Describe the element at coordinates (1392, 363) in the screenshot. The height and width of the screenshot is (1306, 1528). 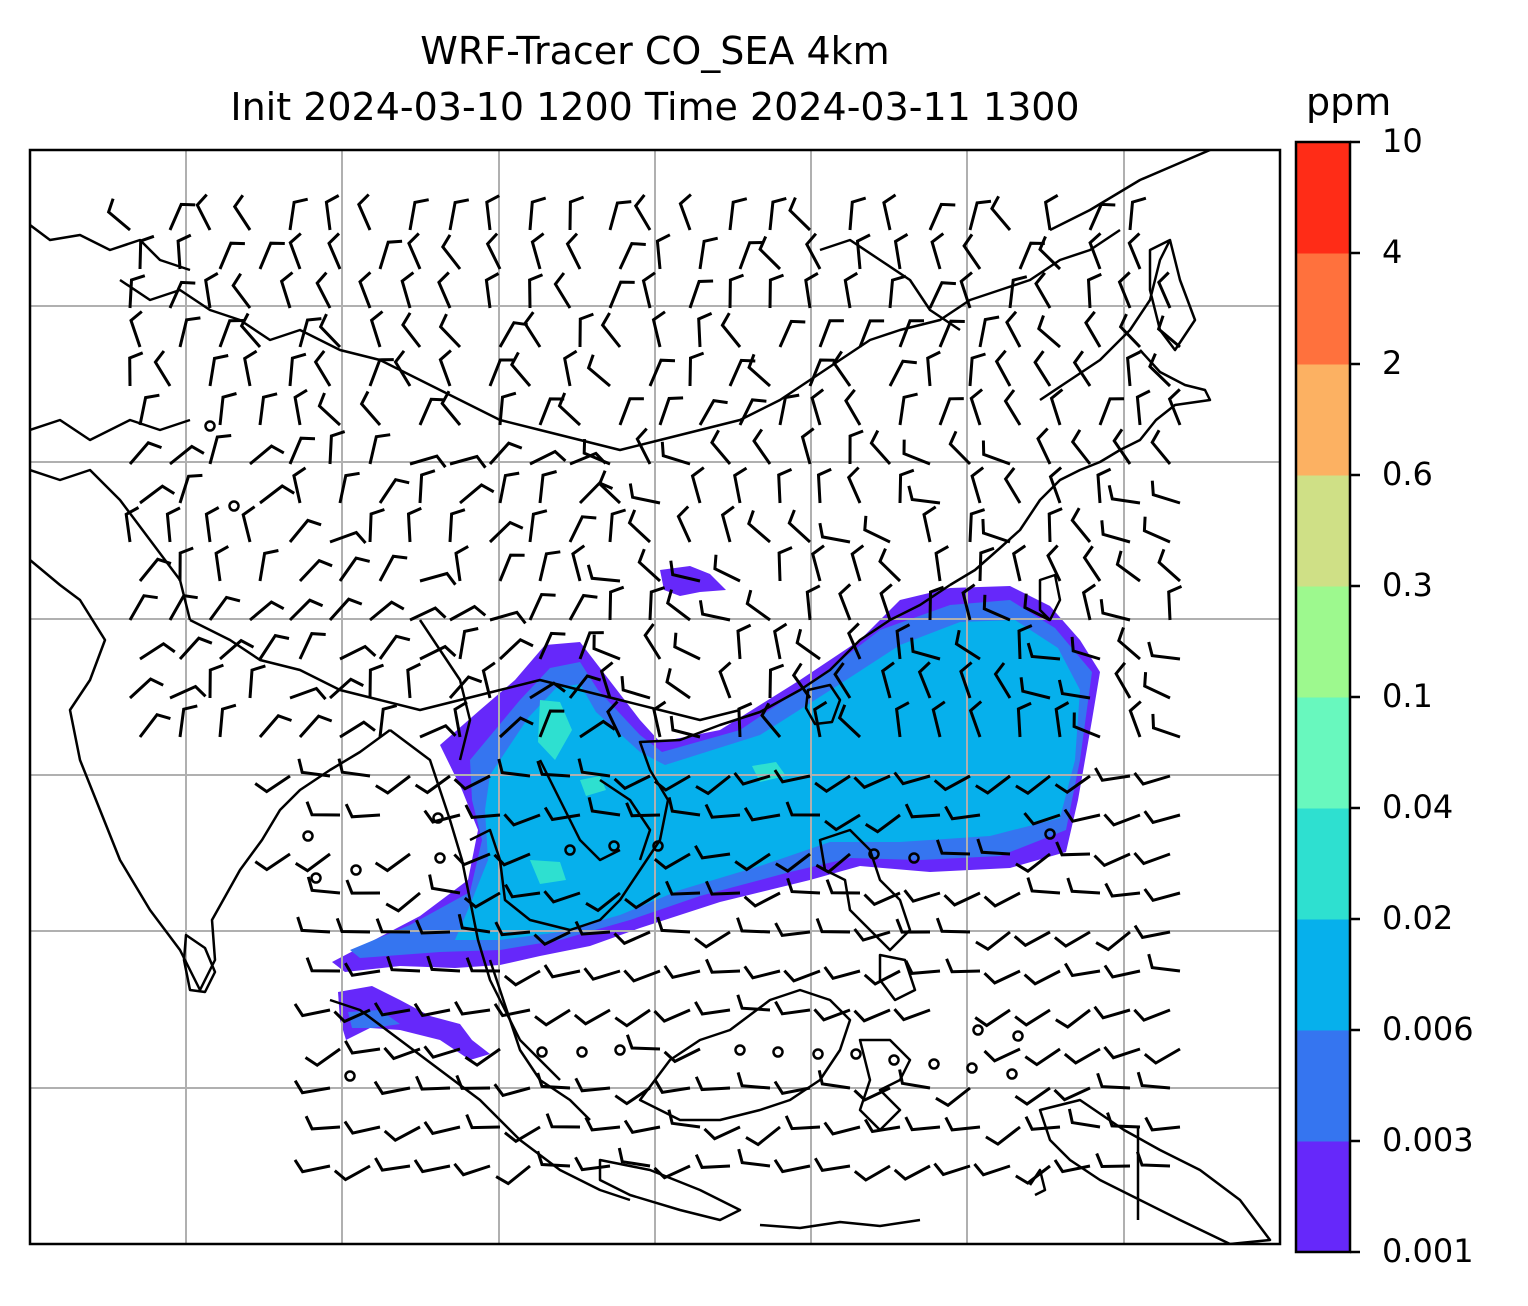
I see `colorbar-tick-label: 2` at that location.